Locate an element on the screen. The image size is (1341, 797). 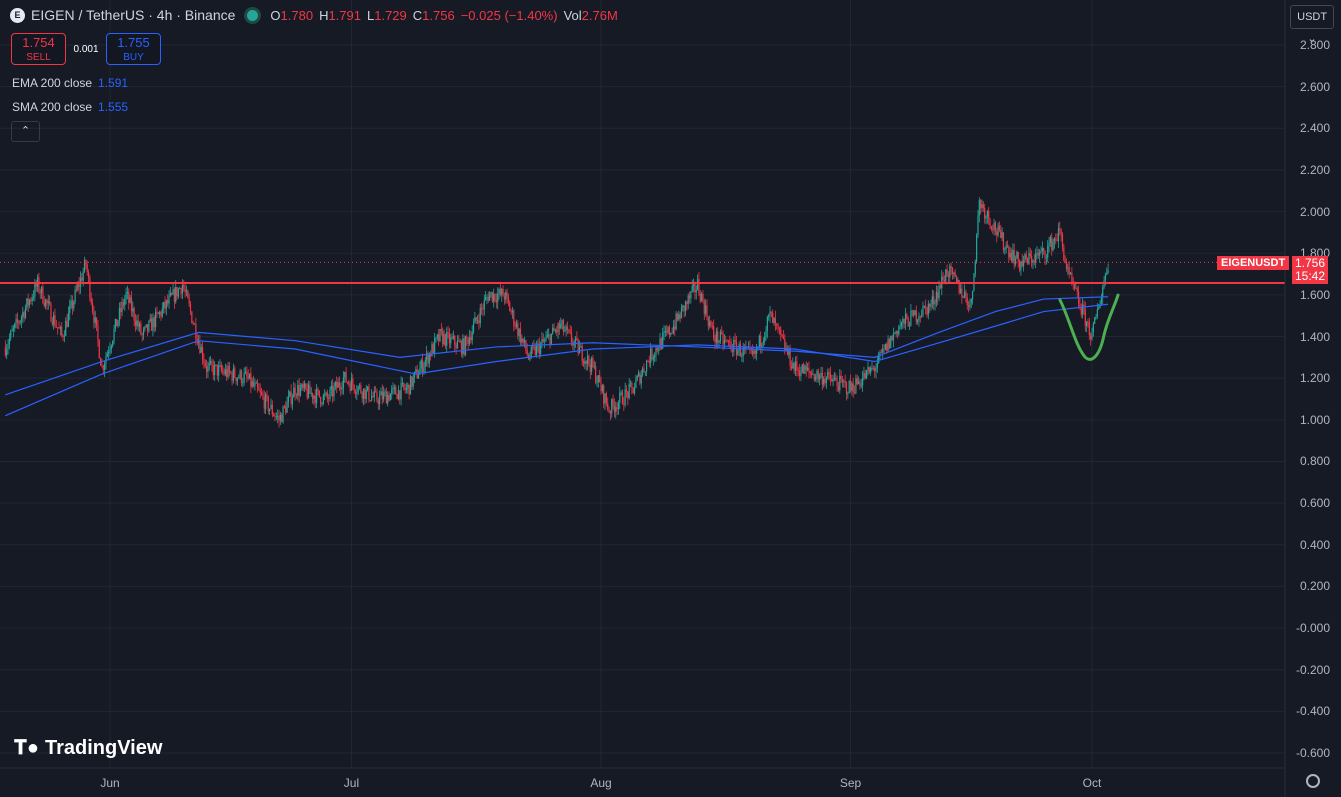
sma-200-close-line is located at coordinates (557, 360).